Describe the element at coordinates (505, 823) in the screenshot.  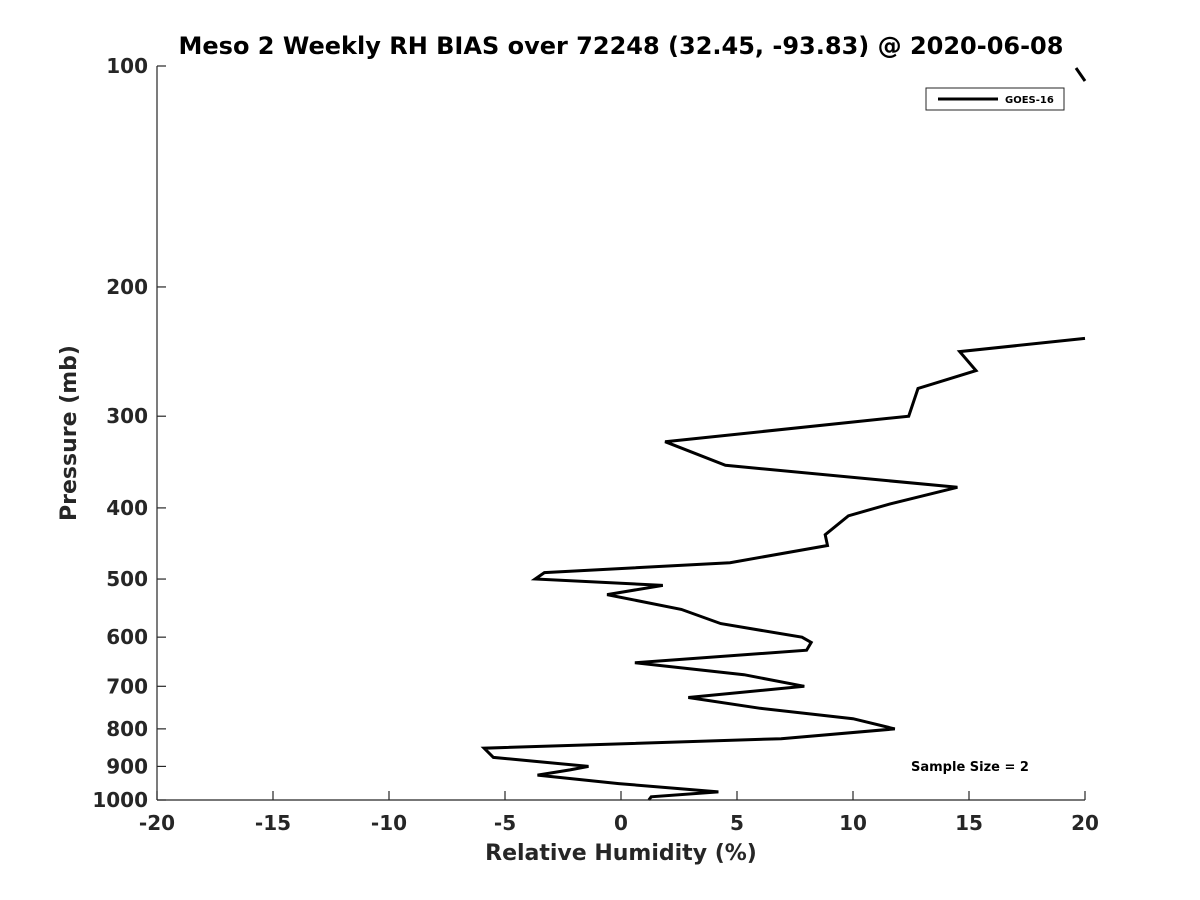
I see `x-tick-label: -5` at that location.